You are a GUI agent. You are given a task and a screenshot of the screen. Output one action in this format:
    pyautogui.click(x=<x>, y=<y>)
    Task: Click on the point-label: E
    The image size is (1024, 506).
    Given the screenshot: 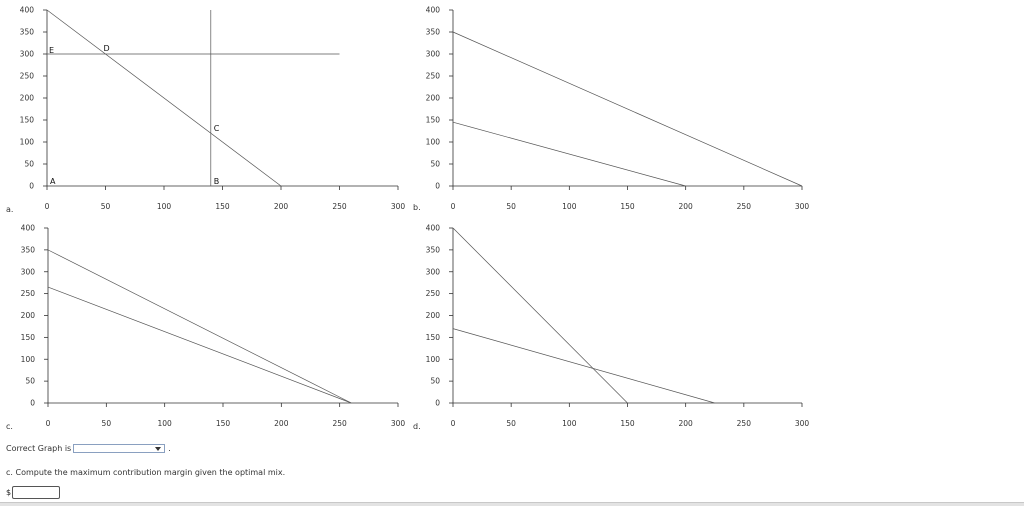 What is the action you would take?
    pyautogui.click(x=51, y=50)
    